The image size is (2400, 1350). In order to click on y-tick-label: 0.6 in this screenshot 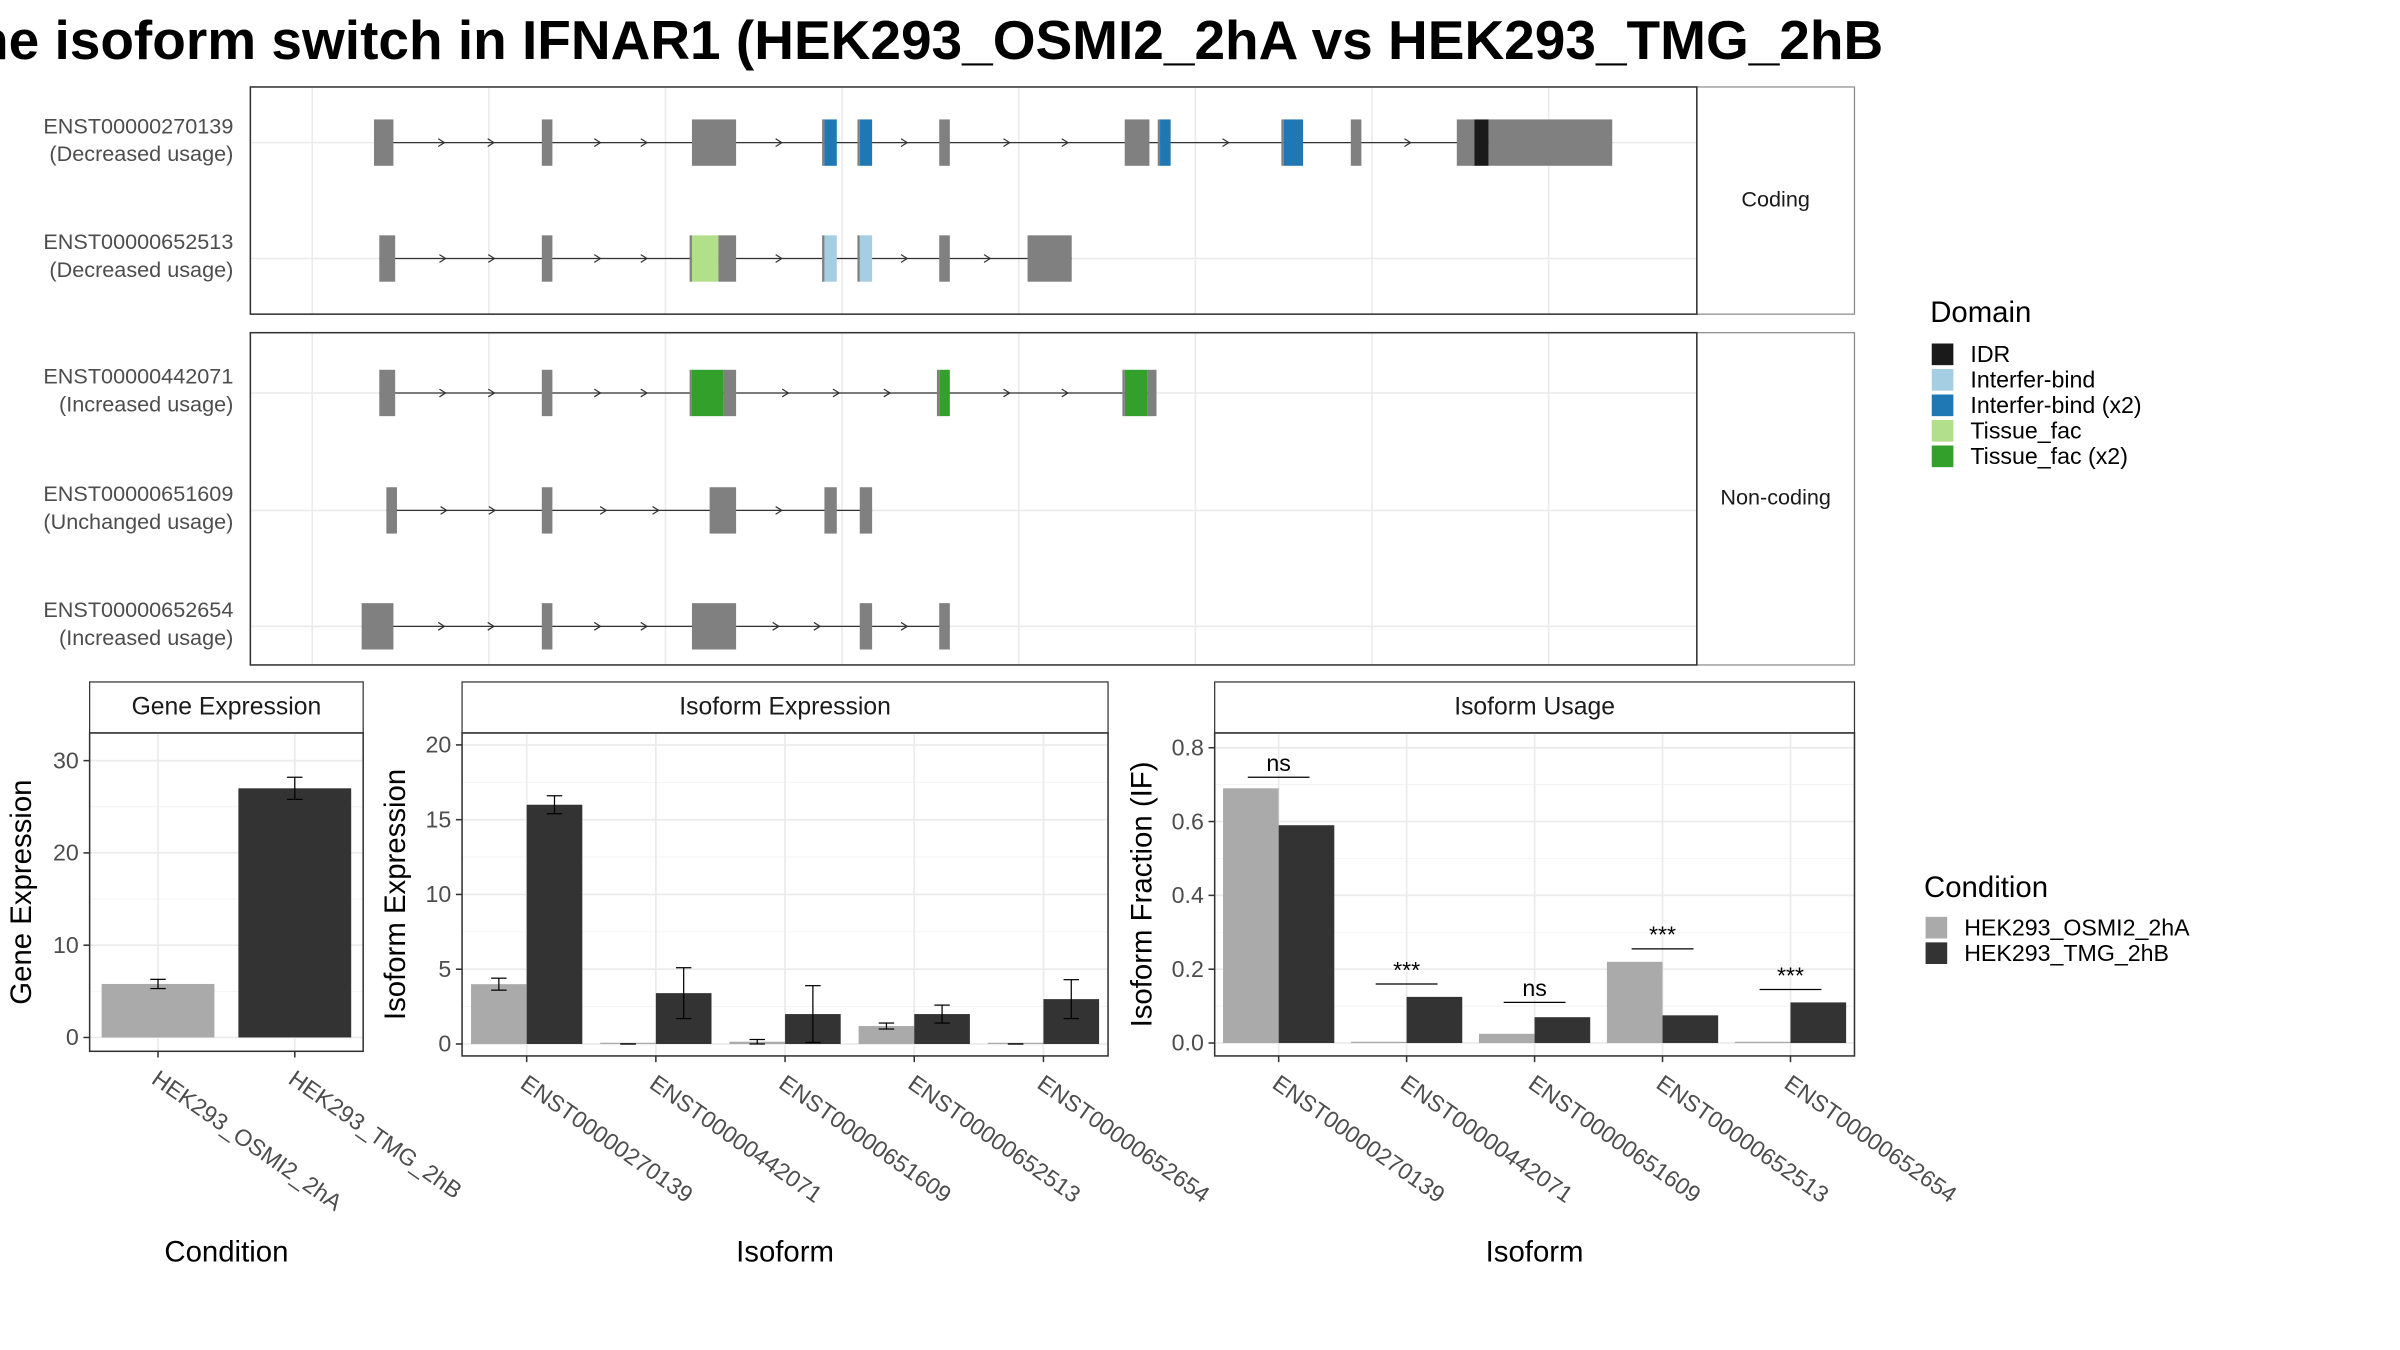, I will do `click(1188, 821)`.